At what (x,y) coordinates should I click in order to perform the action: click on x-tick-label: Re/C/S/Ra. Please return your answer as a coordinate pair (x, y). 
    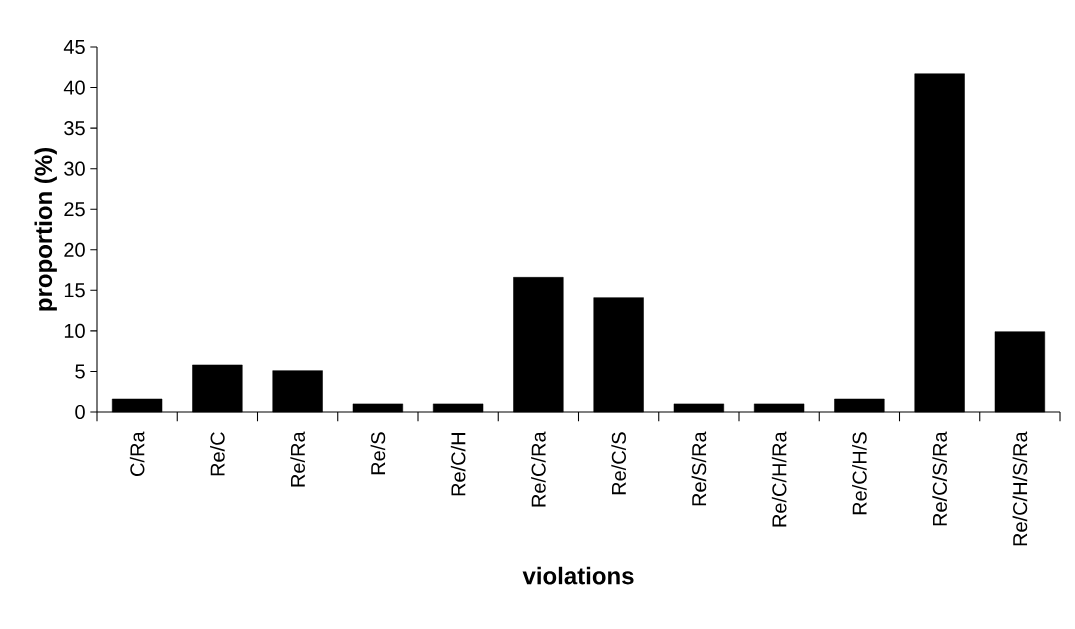
    Looking at the image, I should click on (939, 478).